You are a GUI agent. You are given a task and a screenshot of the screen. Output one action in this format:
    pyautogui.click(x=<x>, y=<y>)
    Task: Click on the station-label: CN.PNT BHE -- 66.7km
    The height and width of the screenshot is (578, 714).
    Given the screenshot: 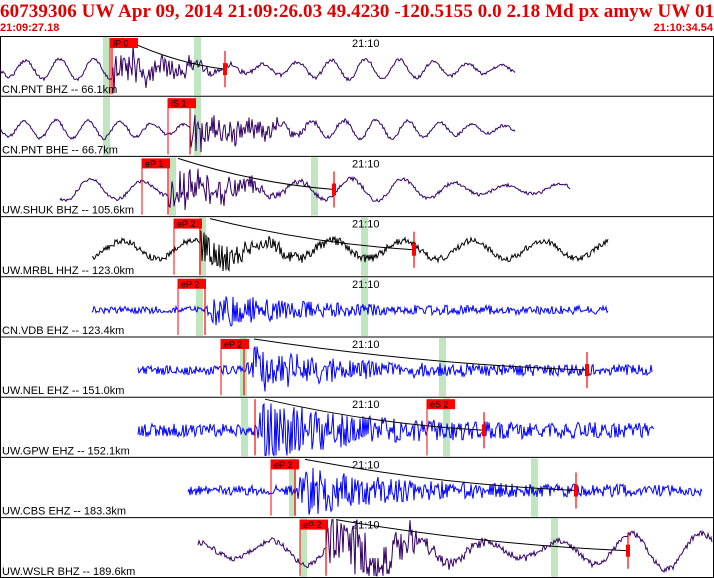 What is the action you would take?
    pyautogui.click(x=60, y=150)
    